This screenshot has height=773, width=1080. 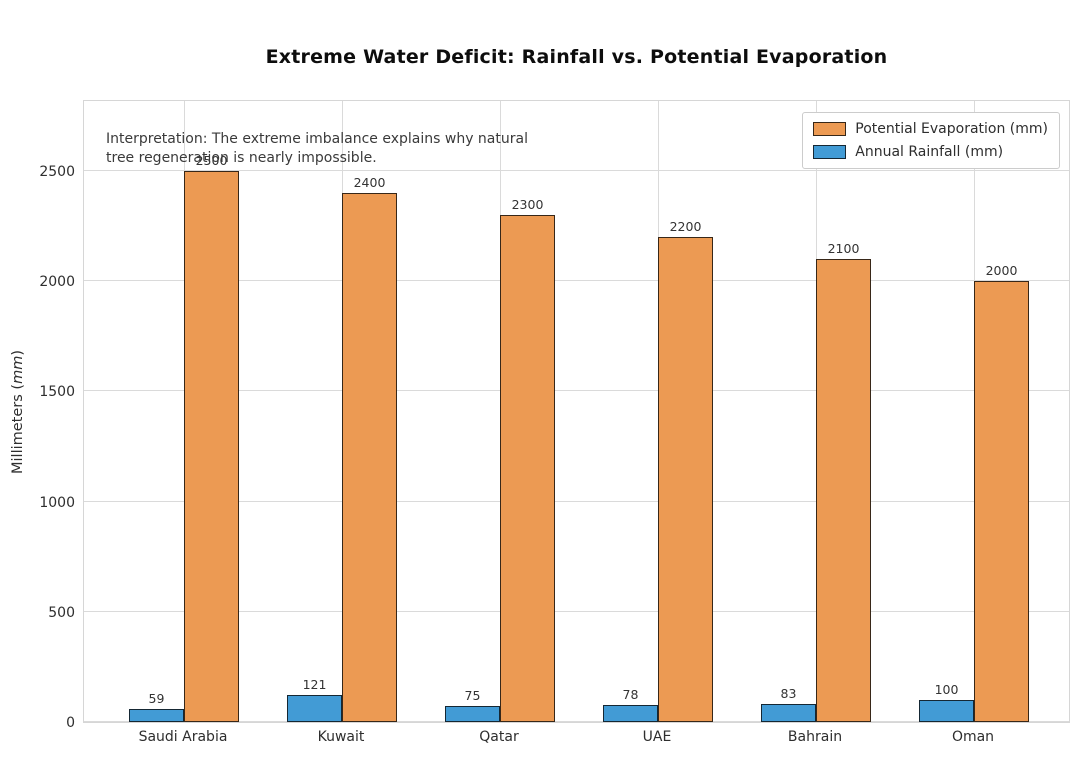 What do you see at coordinates (37, 415) in the screenshot?
I see `y-axis-tick-labels: 0 500 1000 1500 2000 2500` at bounding box center [37, 415].